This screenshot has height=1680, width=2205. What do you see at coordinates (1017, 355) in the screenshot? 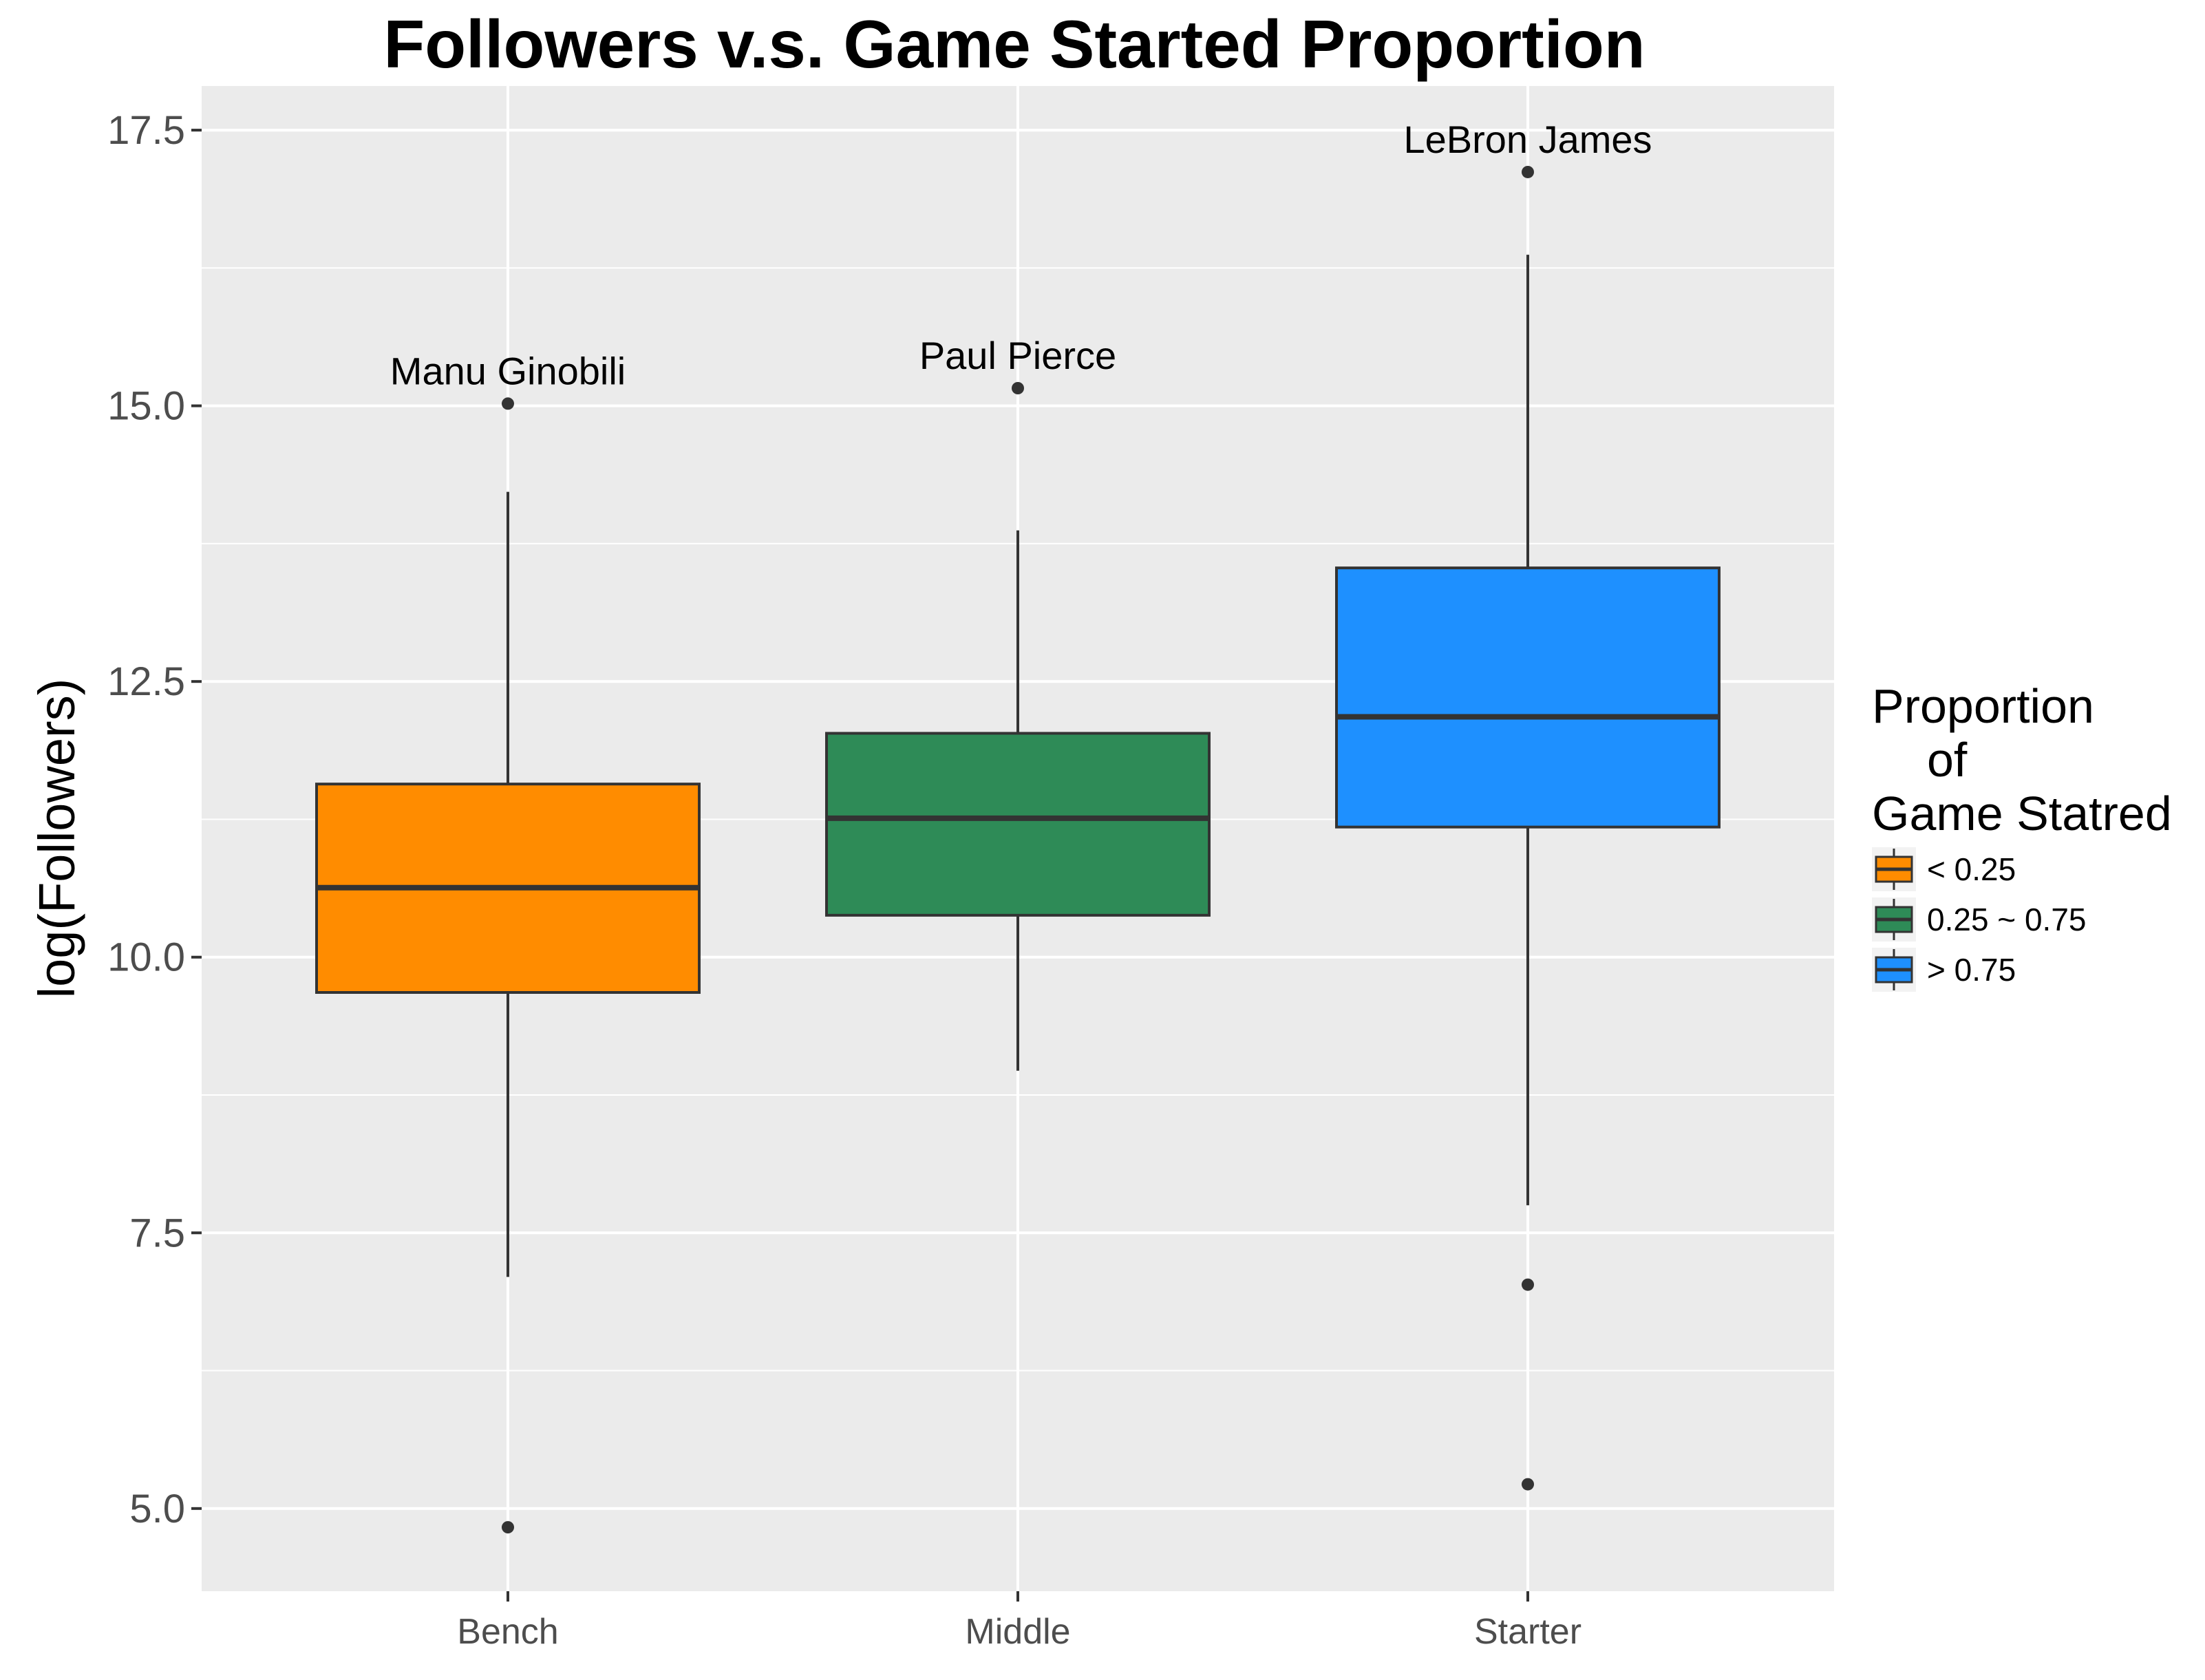
I see `outlier-annotation: Paul Pierce` at bounding box center [1017, 355].